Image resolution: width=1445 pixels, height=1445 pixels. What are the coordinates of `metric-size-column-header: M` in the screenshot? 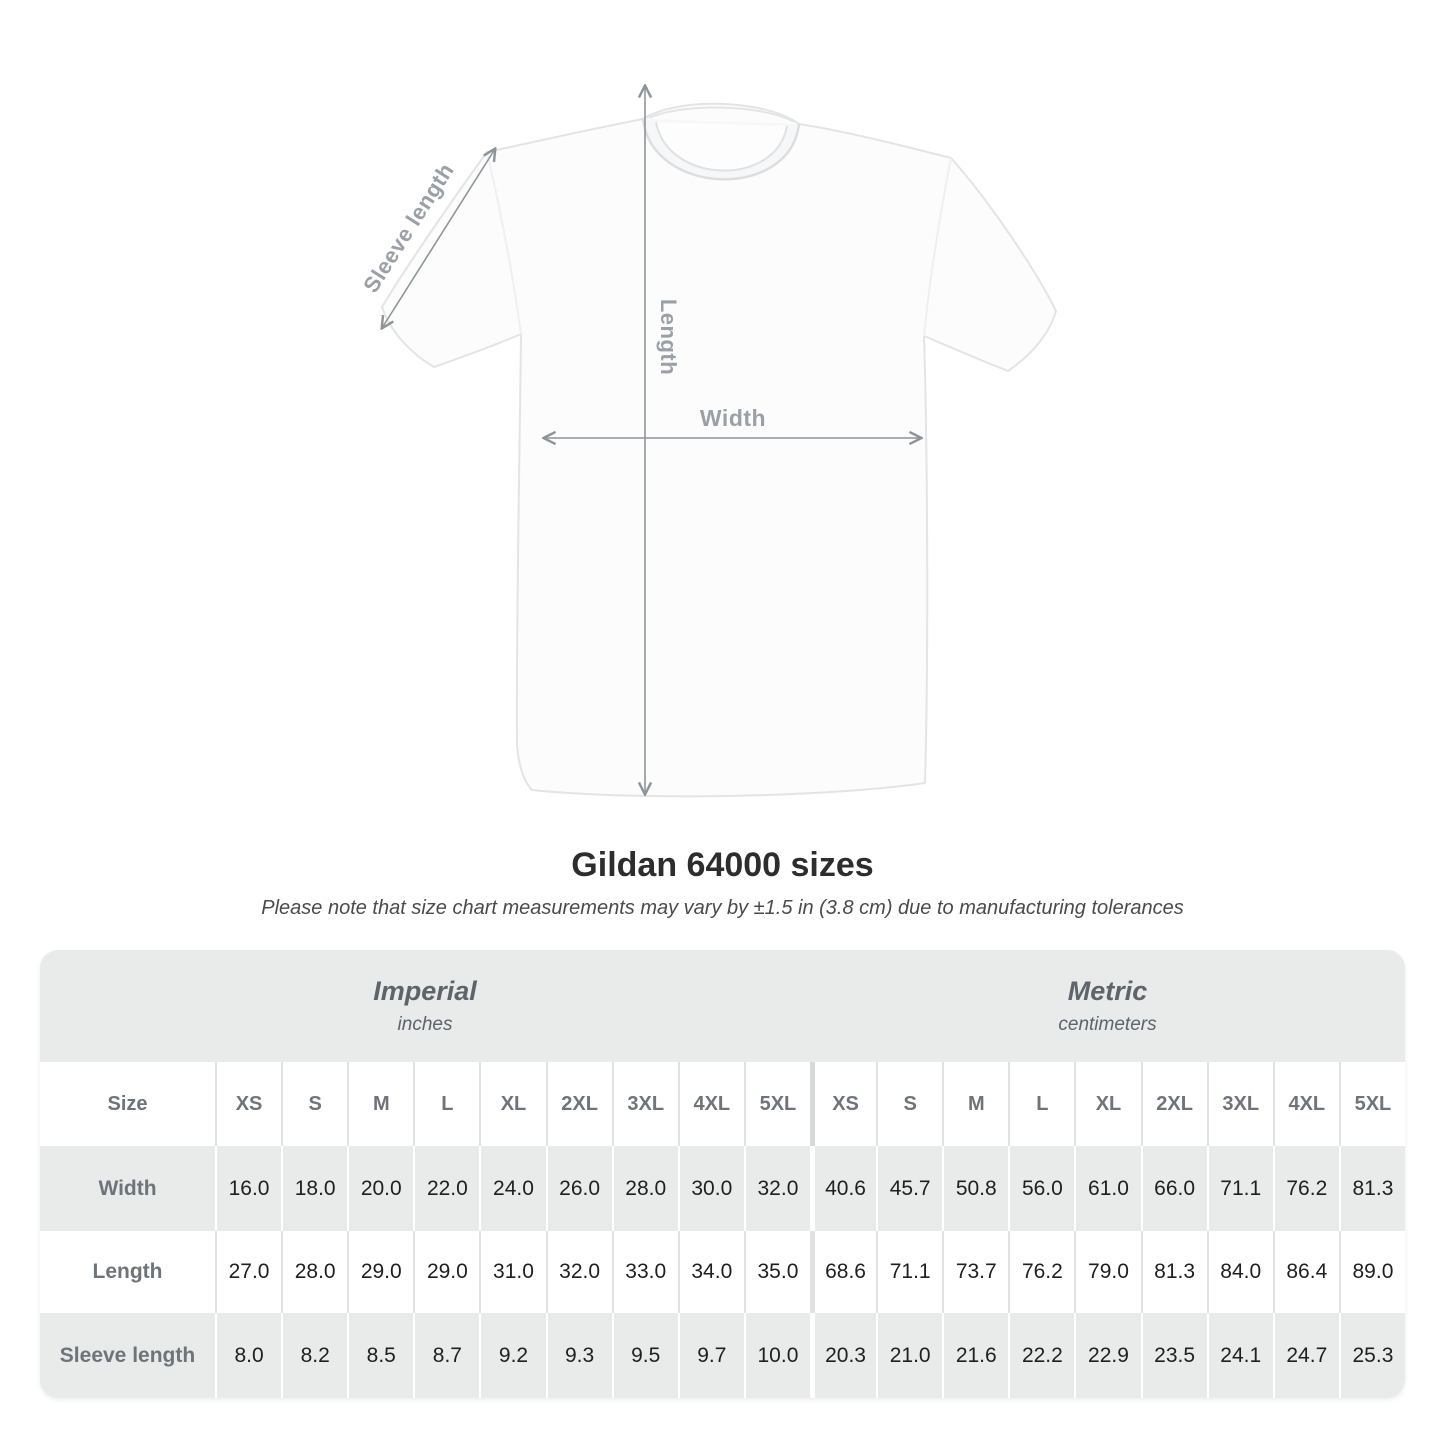 It's located at (975, 1104).